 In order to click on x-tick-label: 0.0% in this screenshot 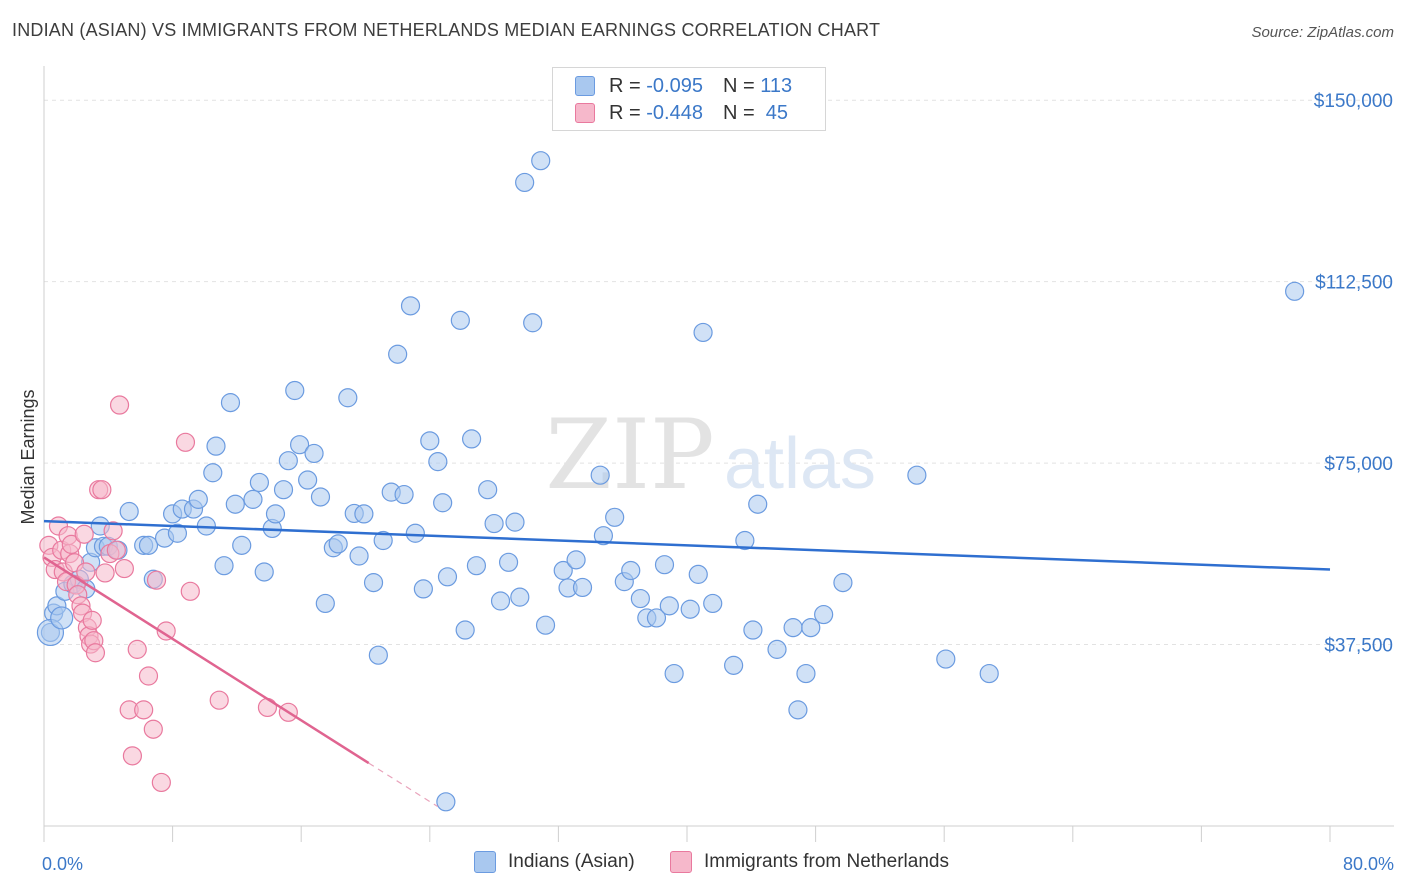, I will do `click(62, 864)`.